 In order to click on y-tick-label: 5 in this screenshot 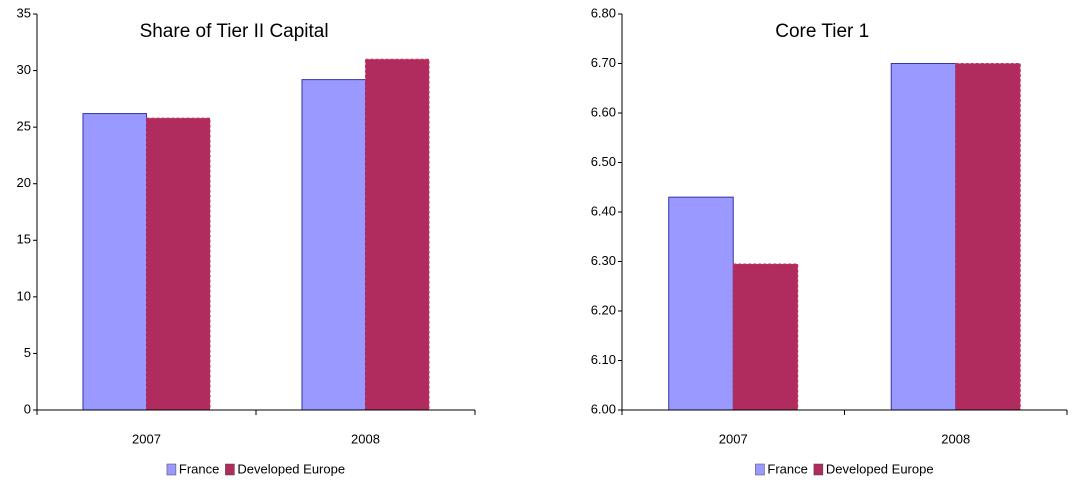, I will do `click(27, 352)`.